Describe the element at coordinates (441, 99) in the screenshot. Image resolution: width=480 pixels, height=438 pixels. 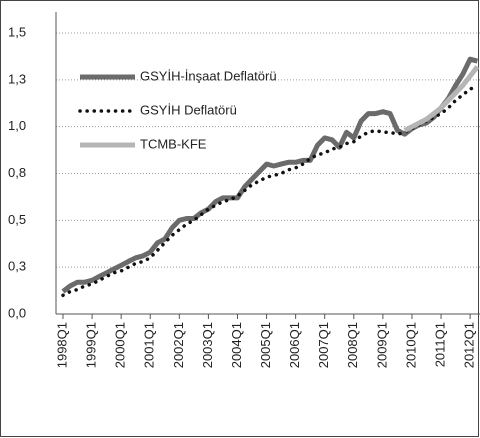
I see `series-line` at that location.